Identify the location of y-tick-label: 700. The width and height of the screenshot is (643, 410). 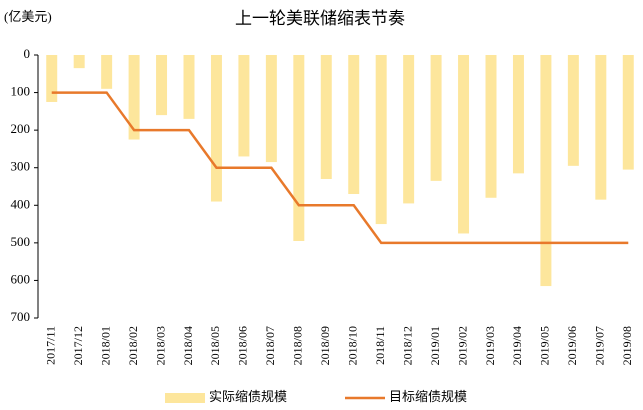
(21, 316).